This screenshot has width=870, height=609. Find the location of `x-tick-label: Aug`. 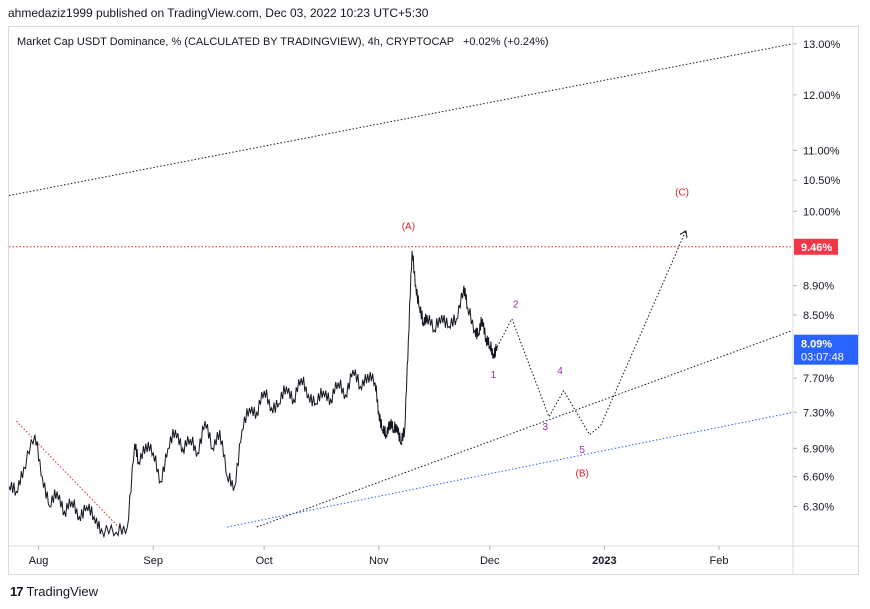

x-tick-label: Aug is located at coordinates (39, 561).